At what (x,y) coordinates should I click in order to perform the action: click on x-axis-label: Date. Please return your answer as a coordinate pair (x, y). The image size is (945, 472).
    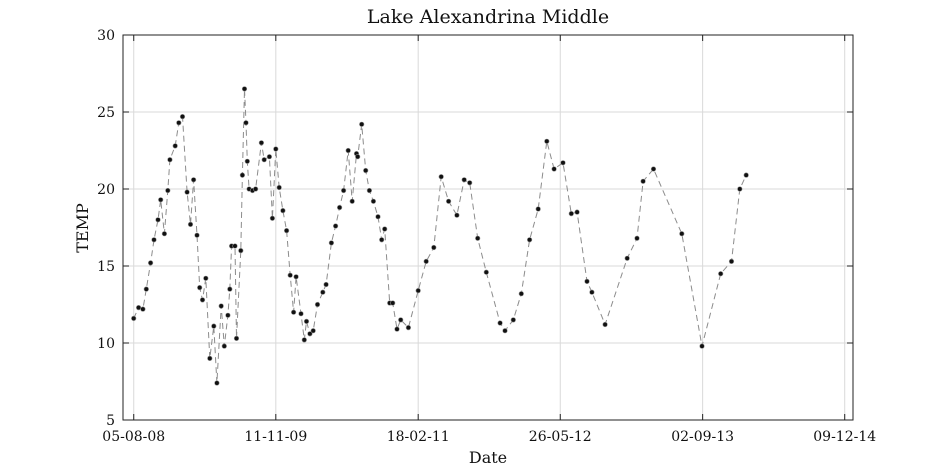
    Looking at the image, I should click on (488, 457).